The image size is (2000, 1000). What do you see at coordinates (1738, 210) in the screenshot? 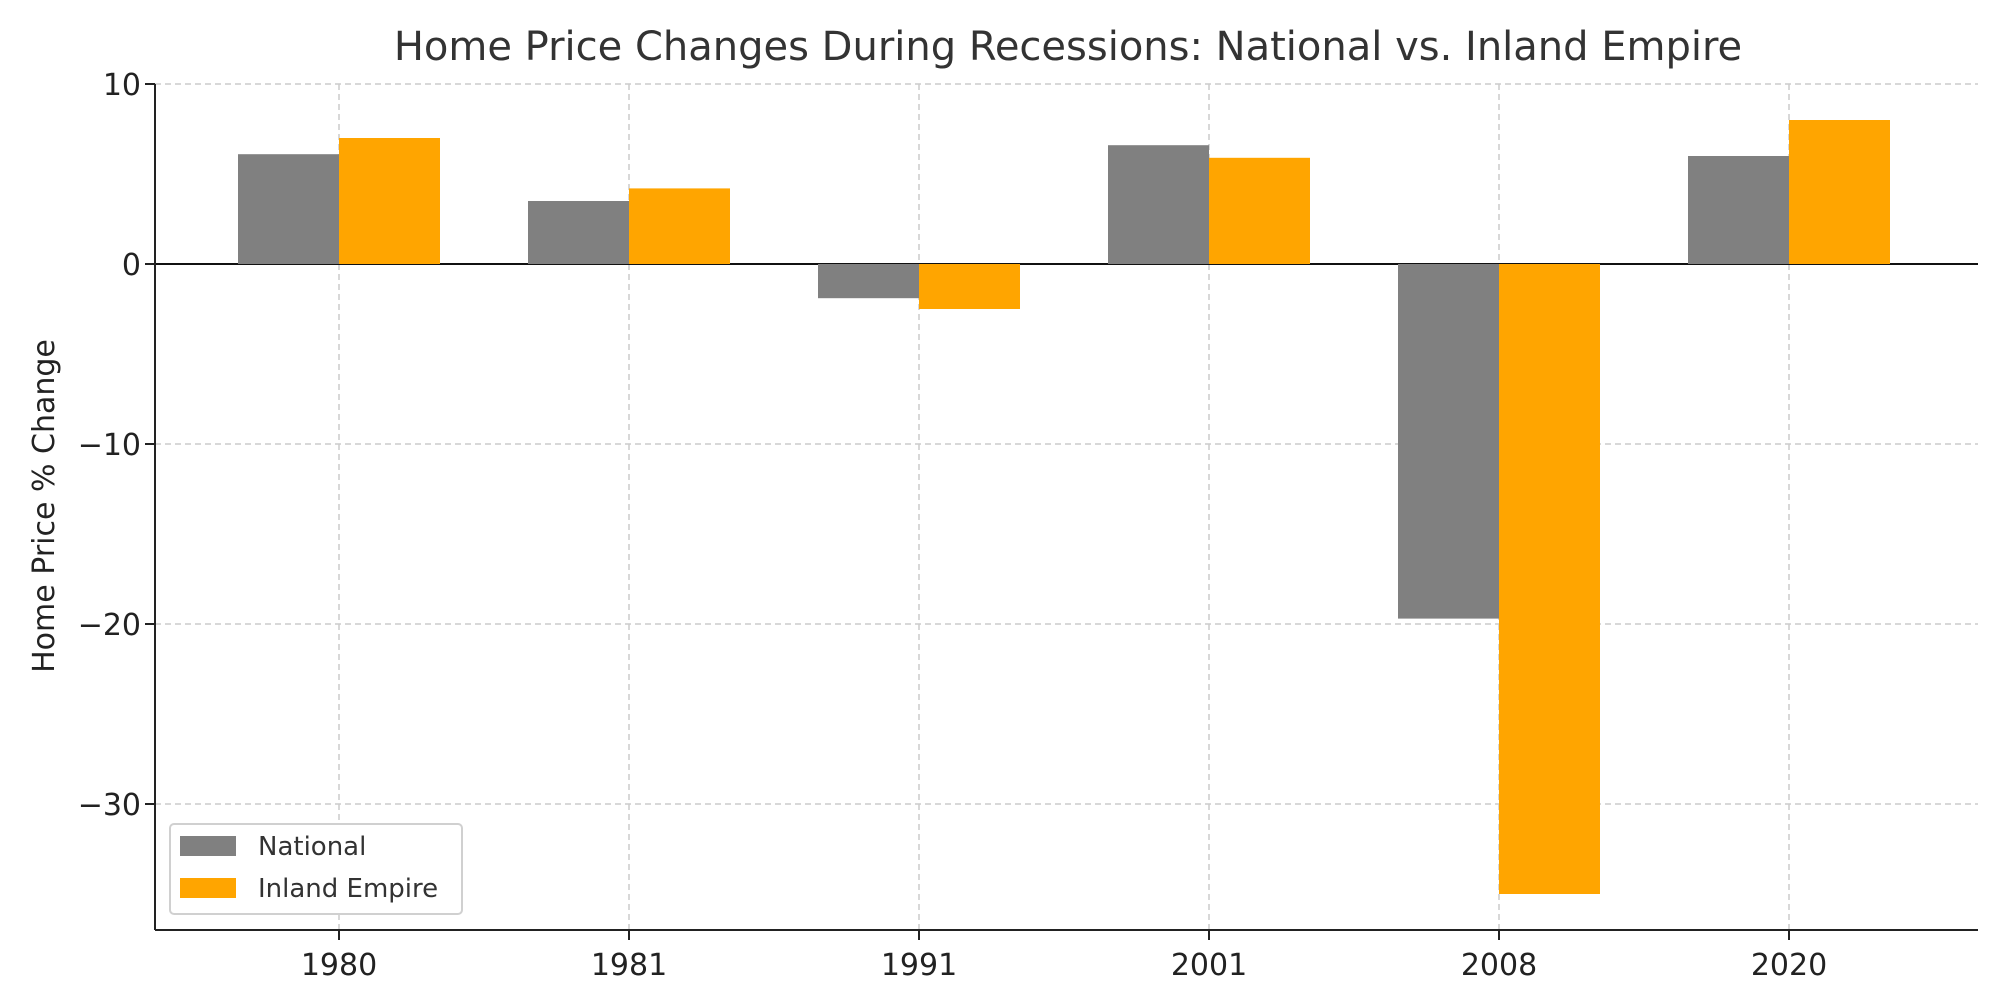
I see `bar-national-2020` at bounding box center [1738, 210].